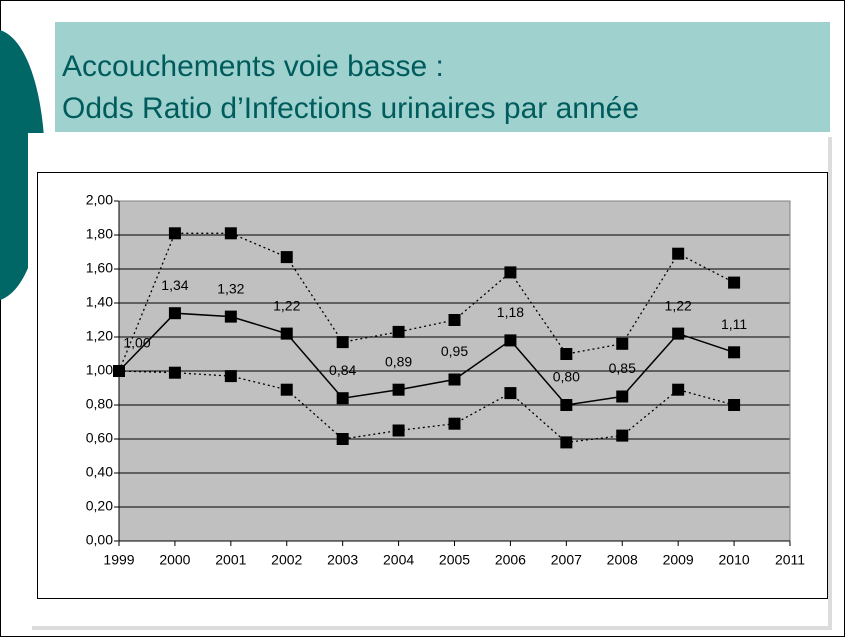 The image size is (845, 637). I want to click on data-label: 1,00, so click(136, 343).